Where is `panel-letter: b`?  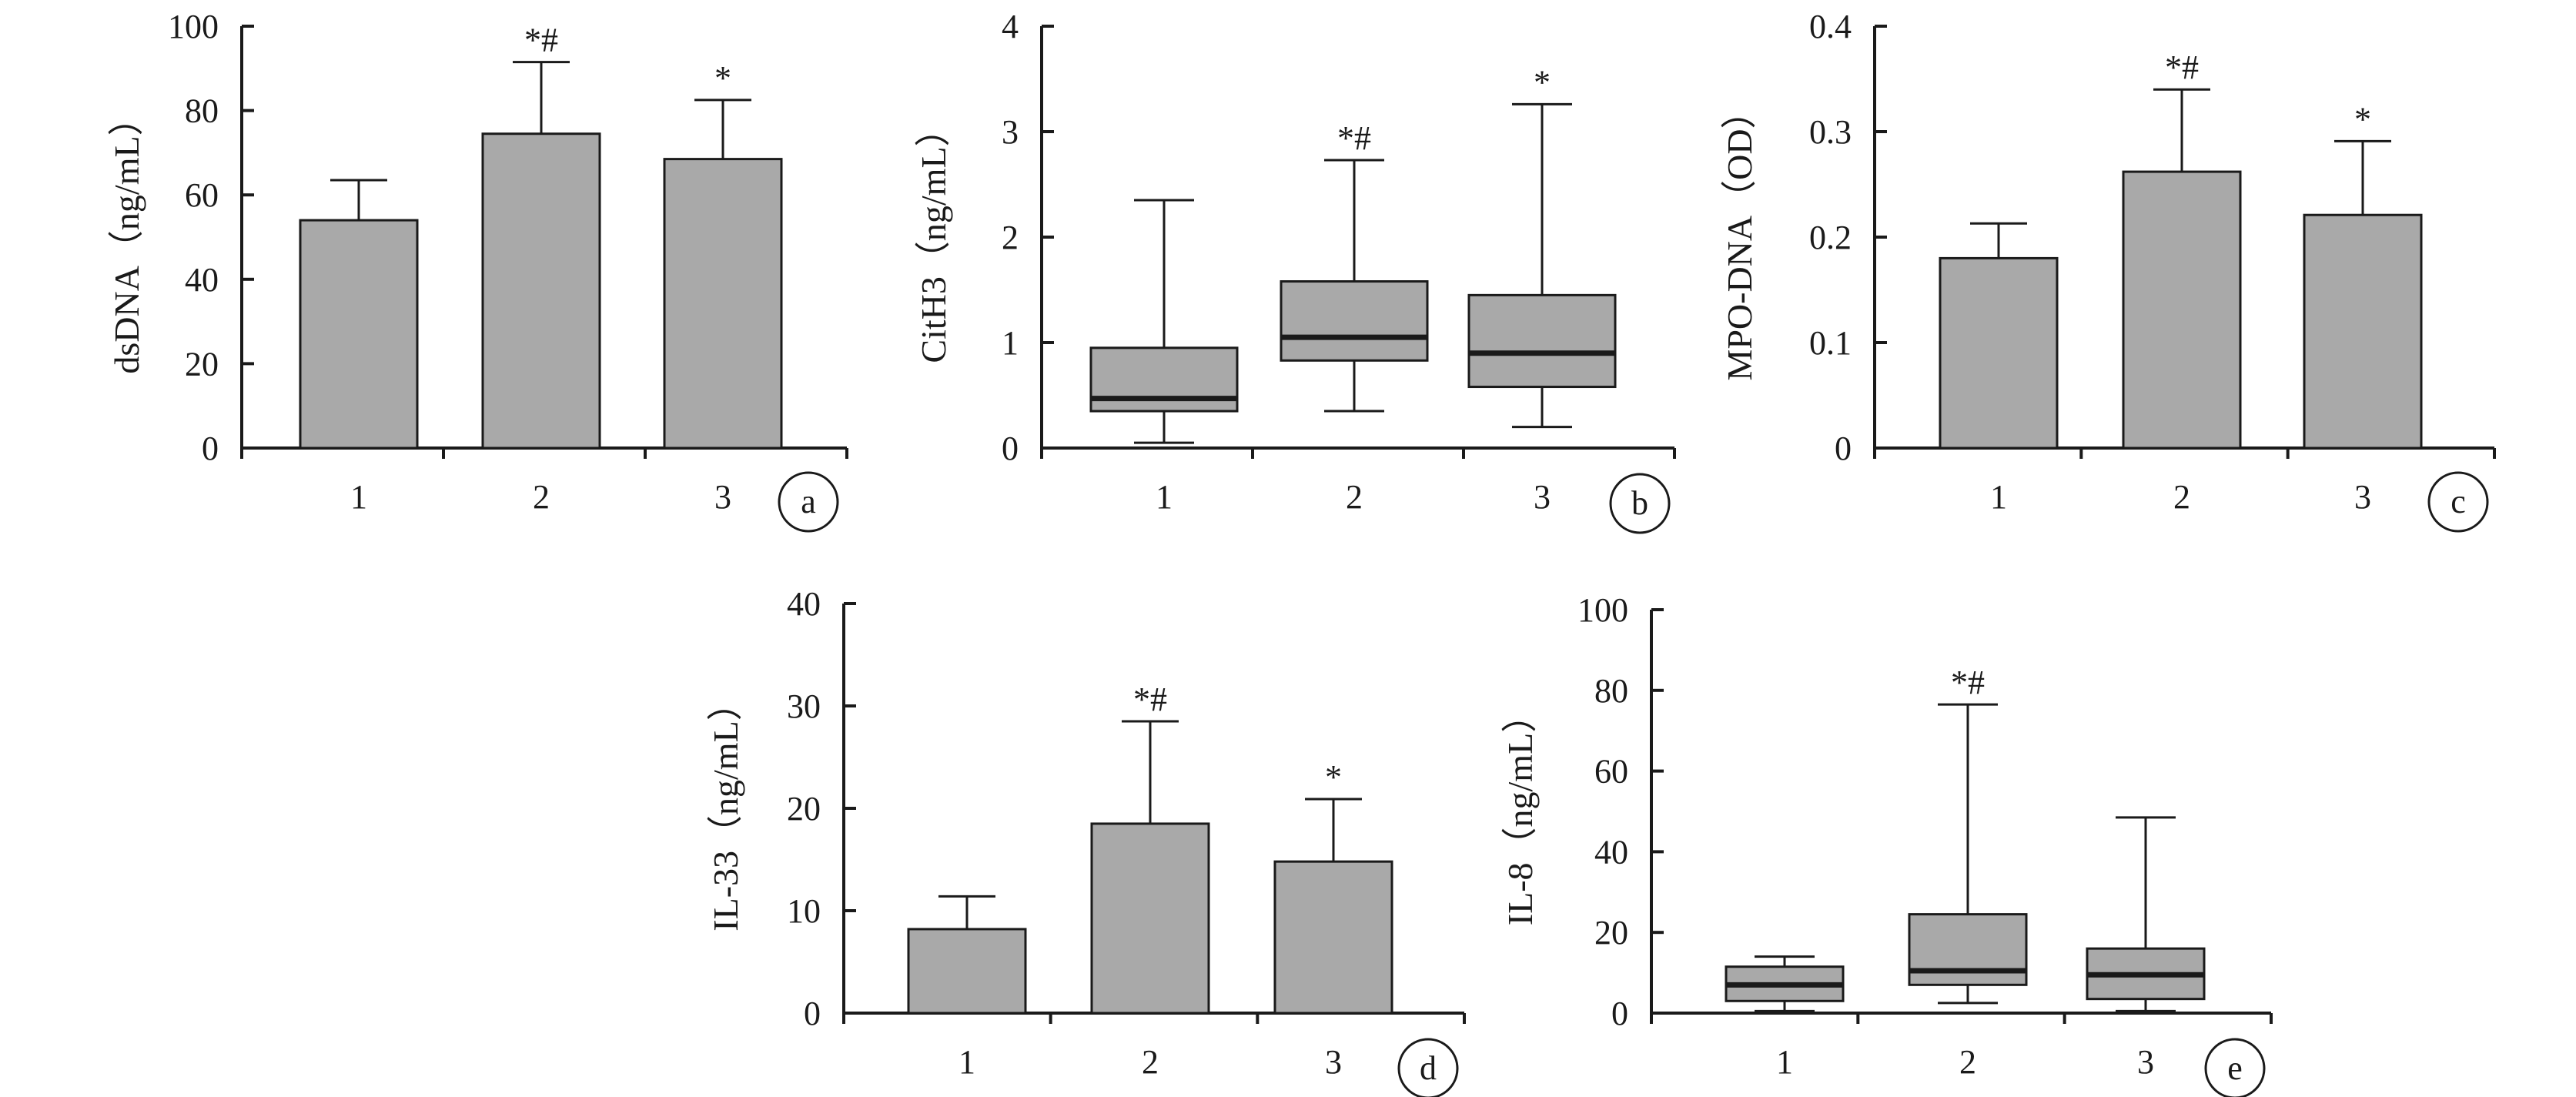
panel-letter: b is located at coordinates (1640, 503).